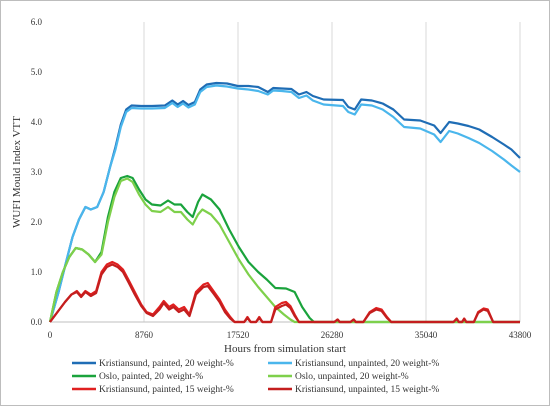  Describe the element at coordinates (37, 172) in the screenshot. I see `y-tick-label: 3.0` at that location.